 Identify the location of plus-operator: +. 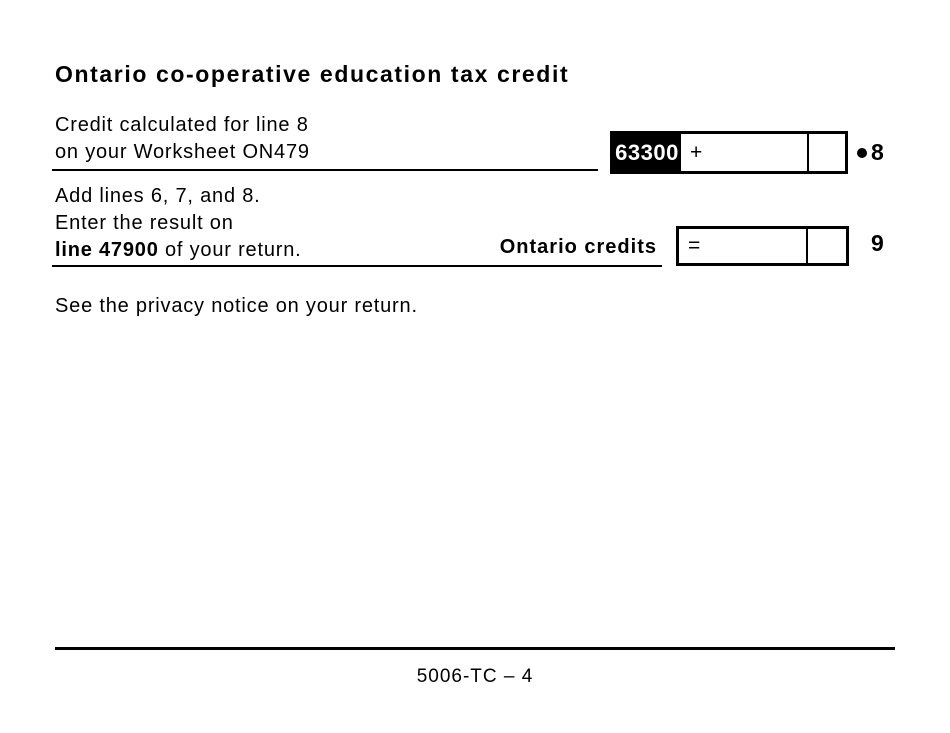
(696, 152).